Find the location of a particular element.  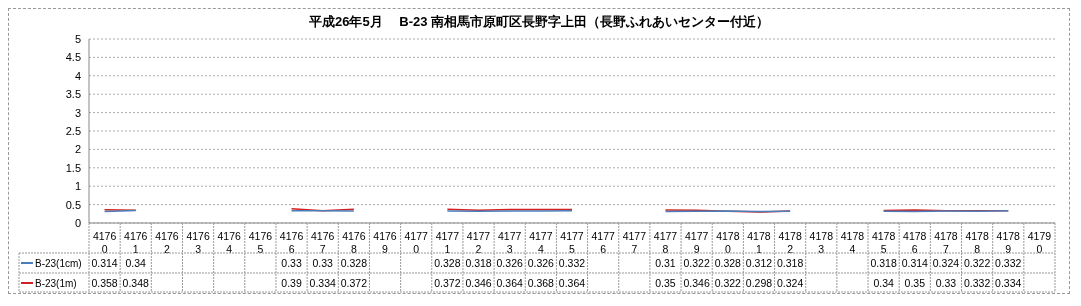

y-tick-label: 3 is located at coordinates (77, 112).